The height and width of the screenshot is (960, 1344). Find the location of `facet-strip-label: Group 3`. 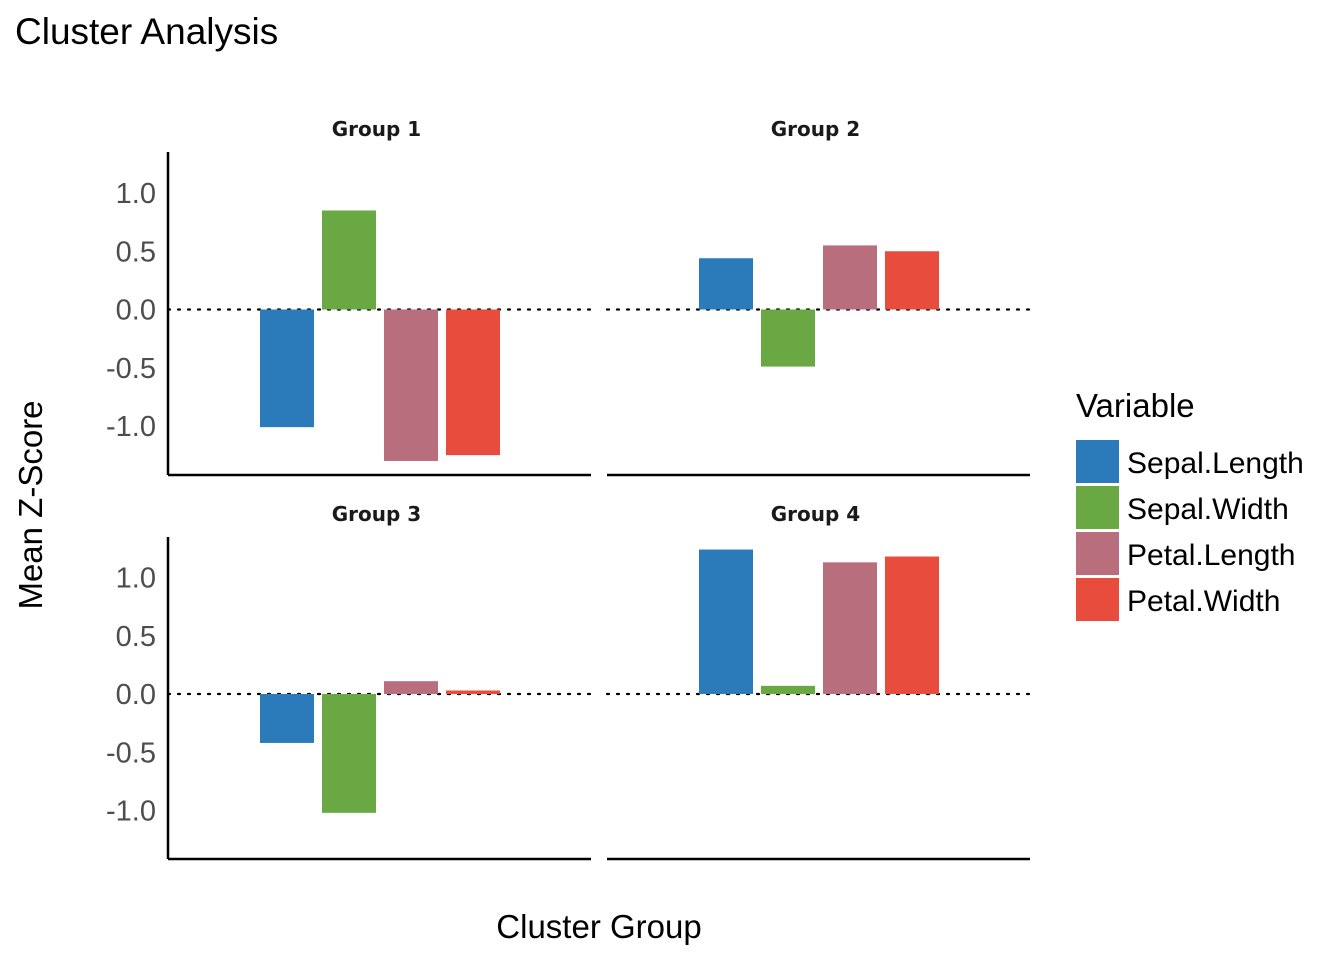

facet-strip-label: Group 3 is located at coordinates (376, 514).